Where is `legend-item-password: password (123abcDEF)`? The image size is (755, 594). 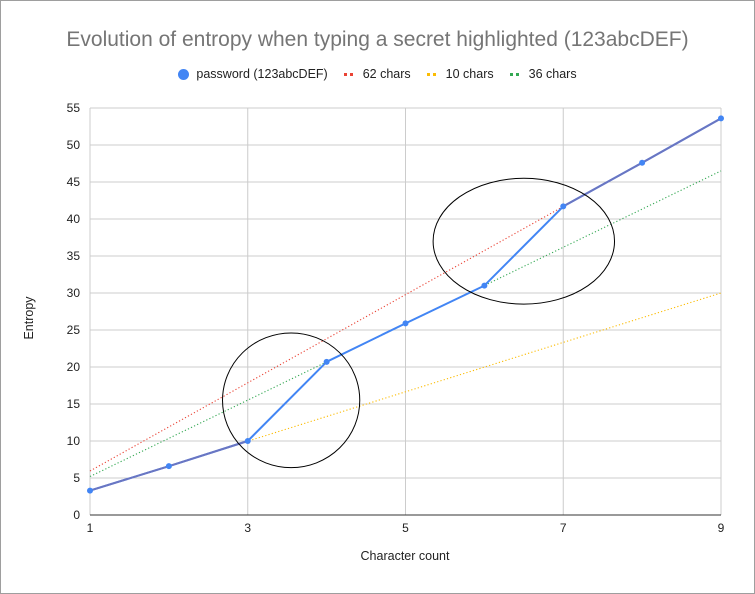 legend-item-password: password (123abcDEF) is located at coordinates (253, 74).